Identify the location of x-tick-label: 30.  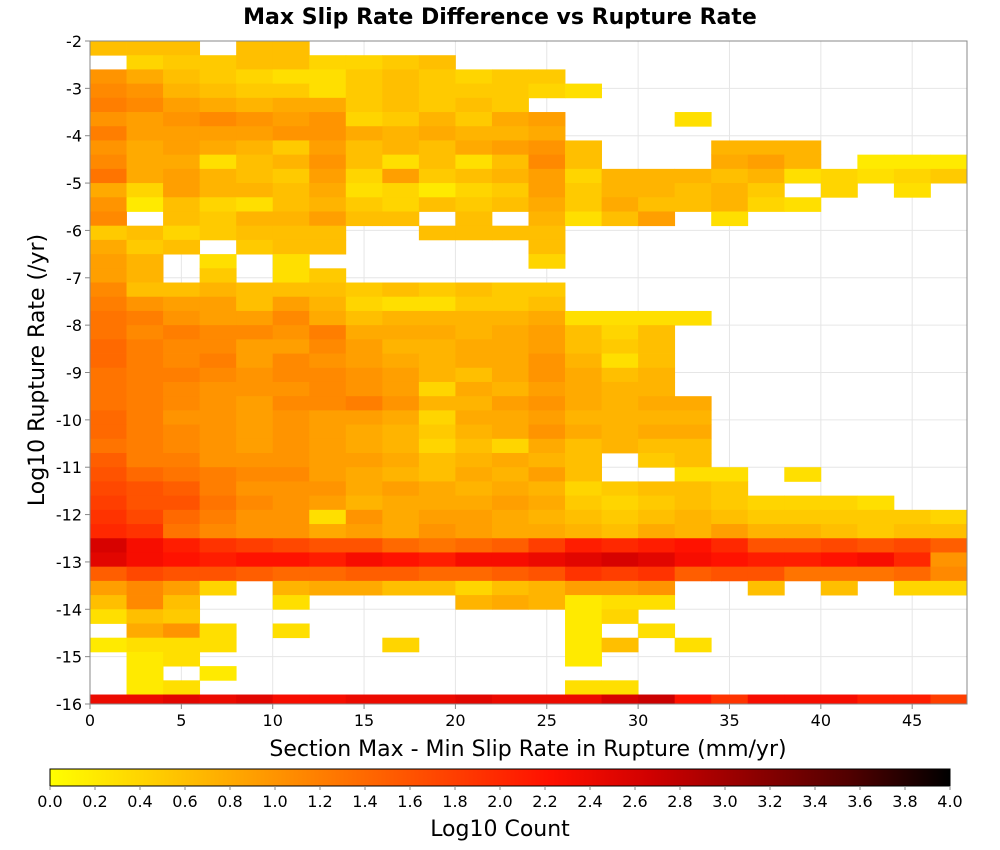
(638, 720).